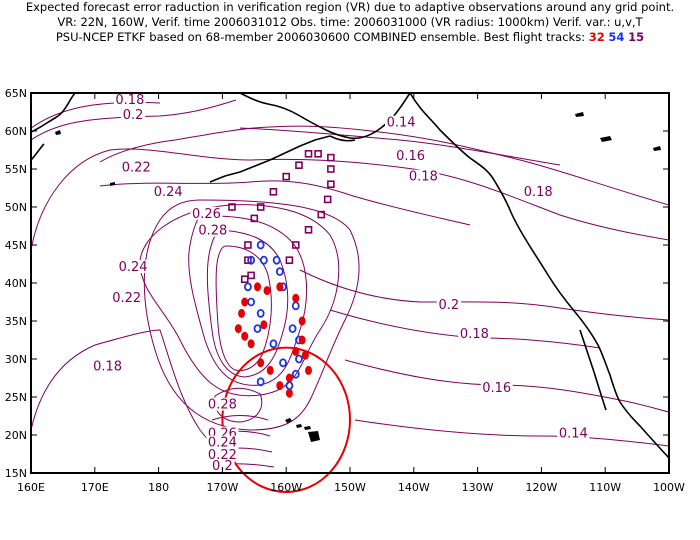  I want to click on lat-label: 15N, so click(16, 473).